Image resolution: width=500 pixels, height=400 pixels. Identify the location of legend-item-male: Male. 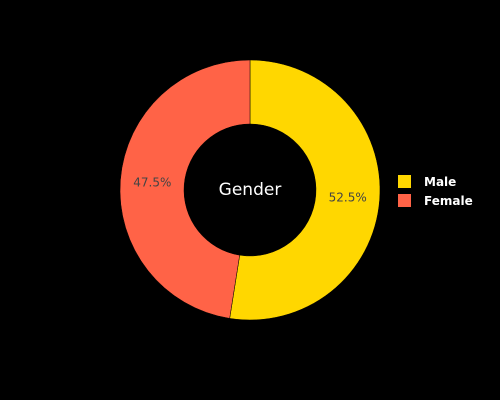
(435, 181).